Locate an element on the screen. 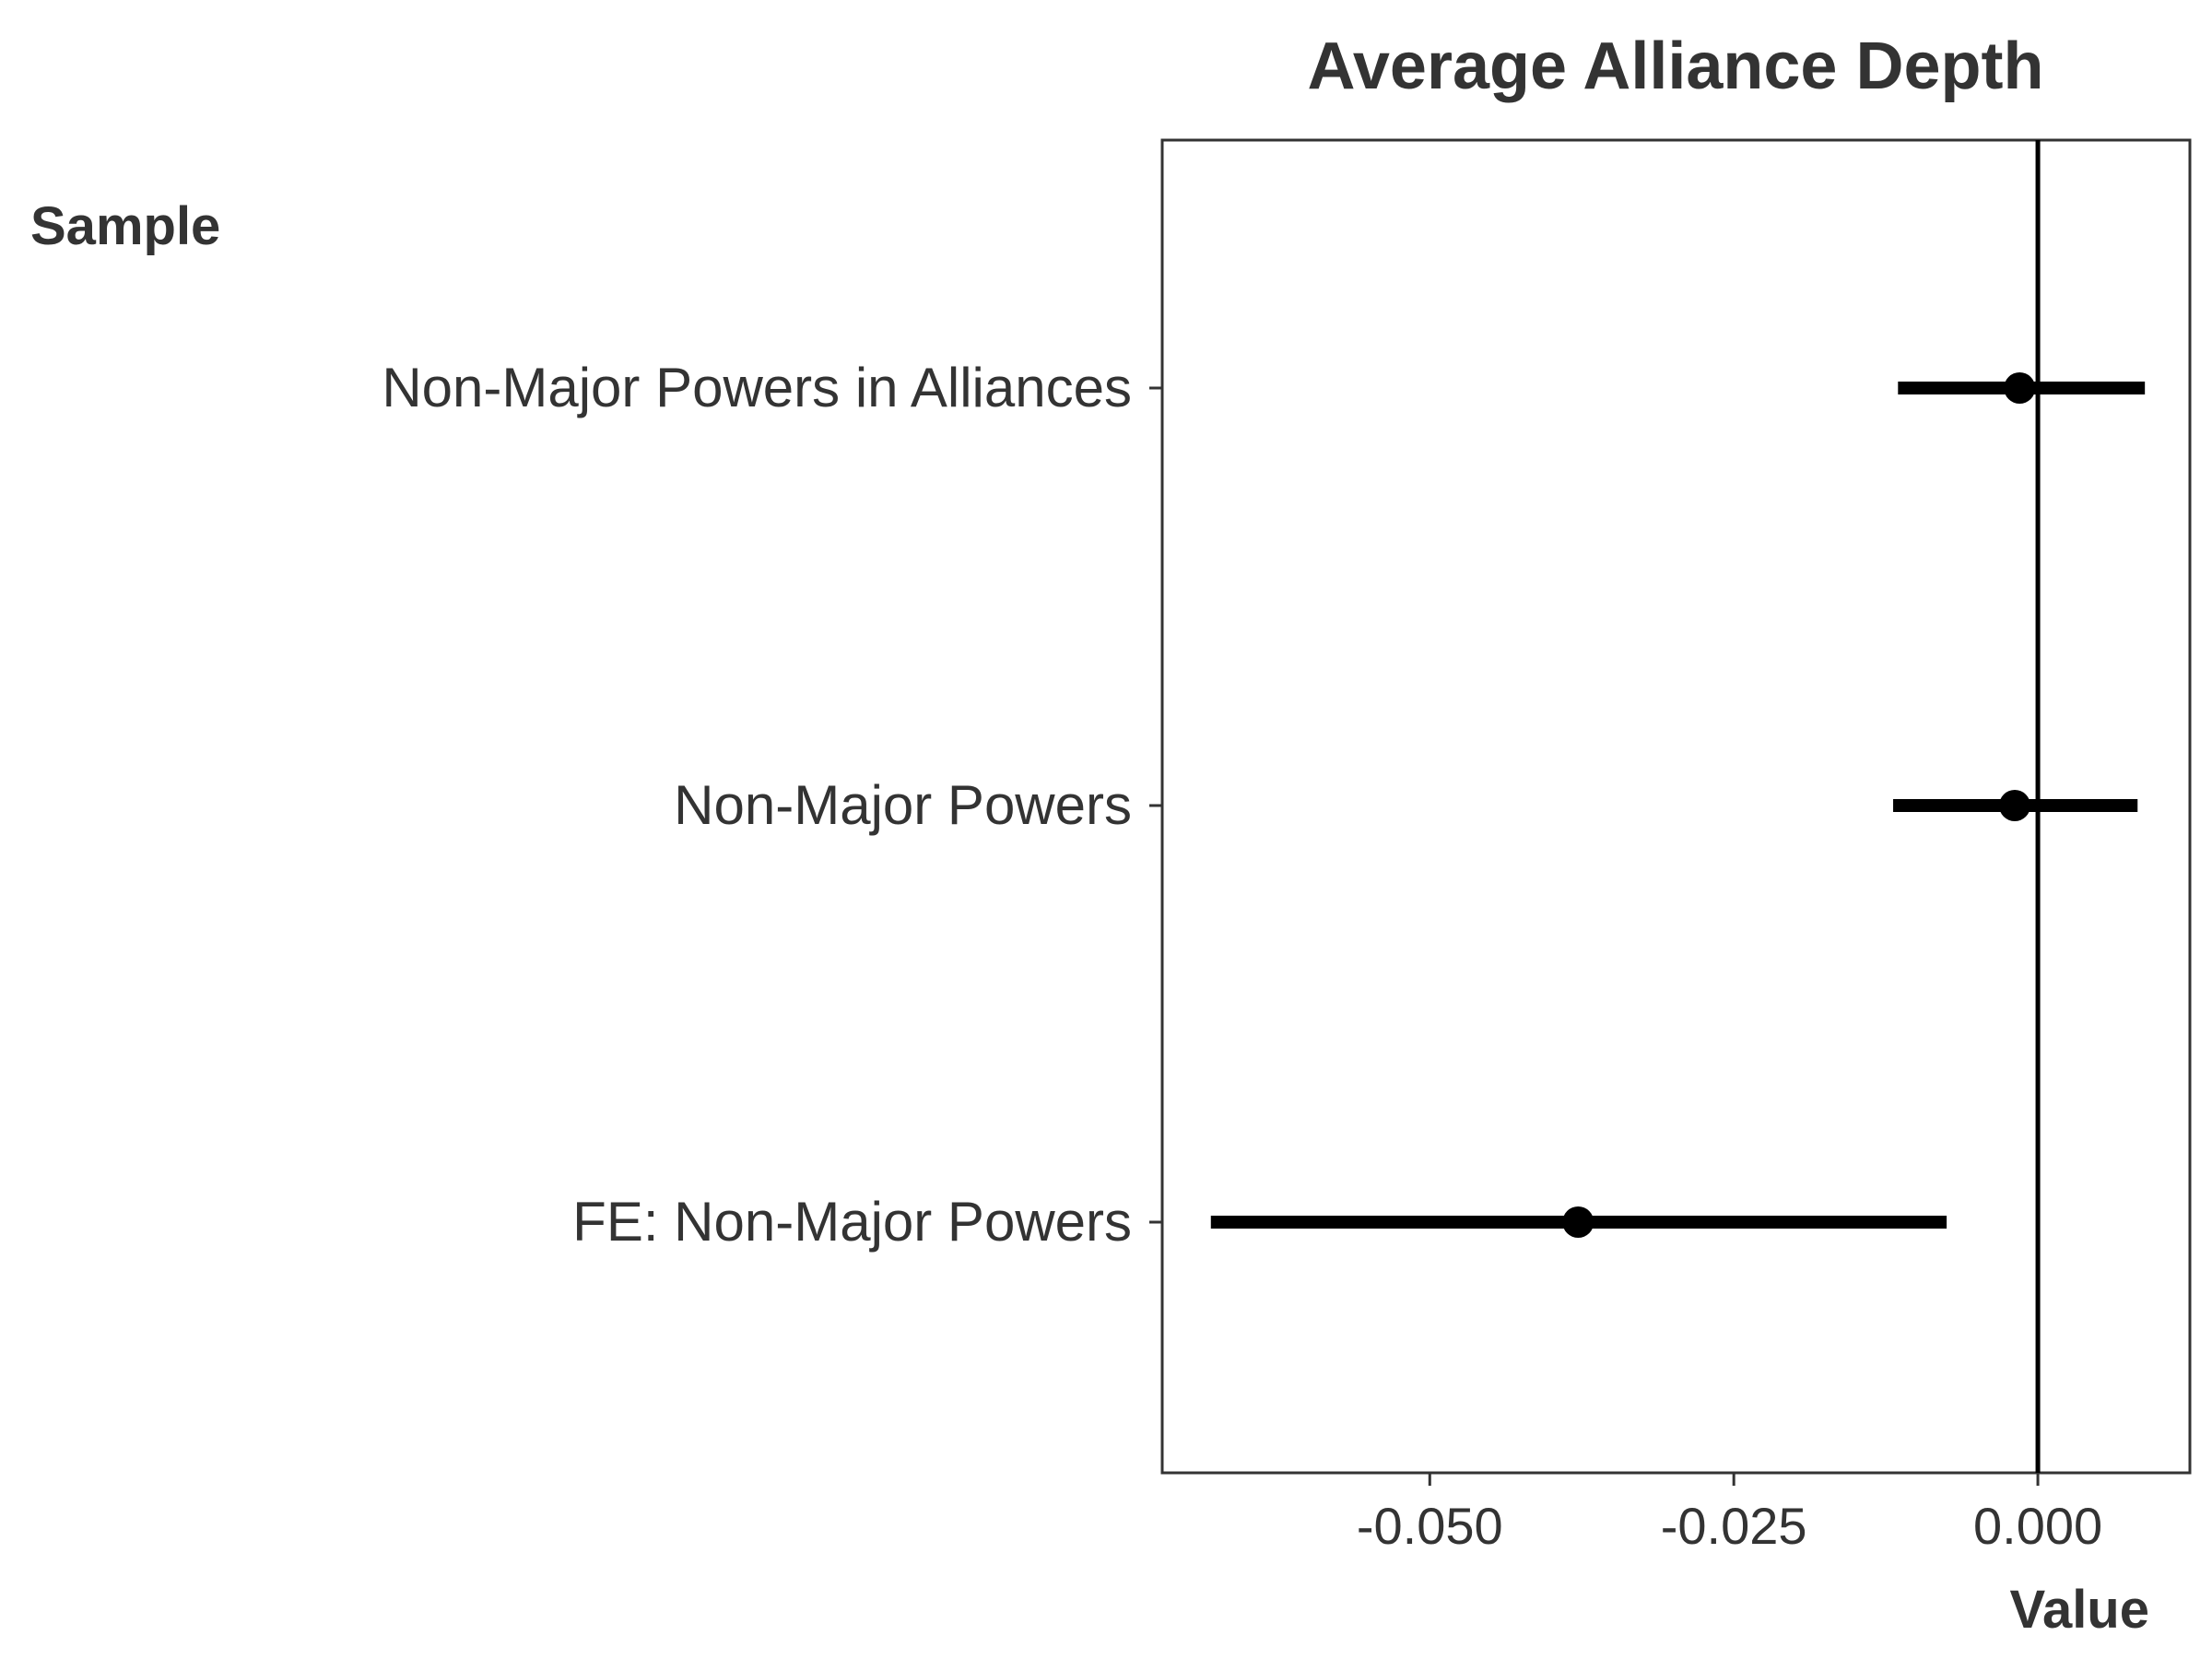  y-category-label: FE: Non-Major Powers is located at coordinates (852, 1222).